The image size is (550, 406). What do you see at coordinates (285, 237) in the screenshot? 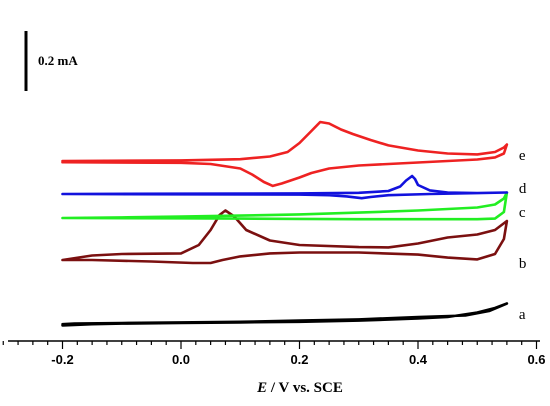
I see `curve-b` at bounding box center [285, 237].